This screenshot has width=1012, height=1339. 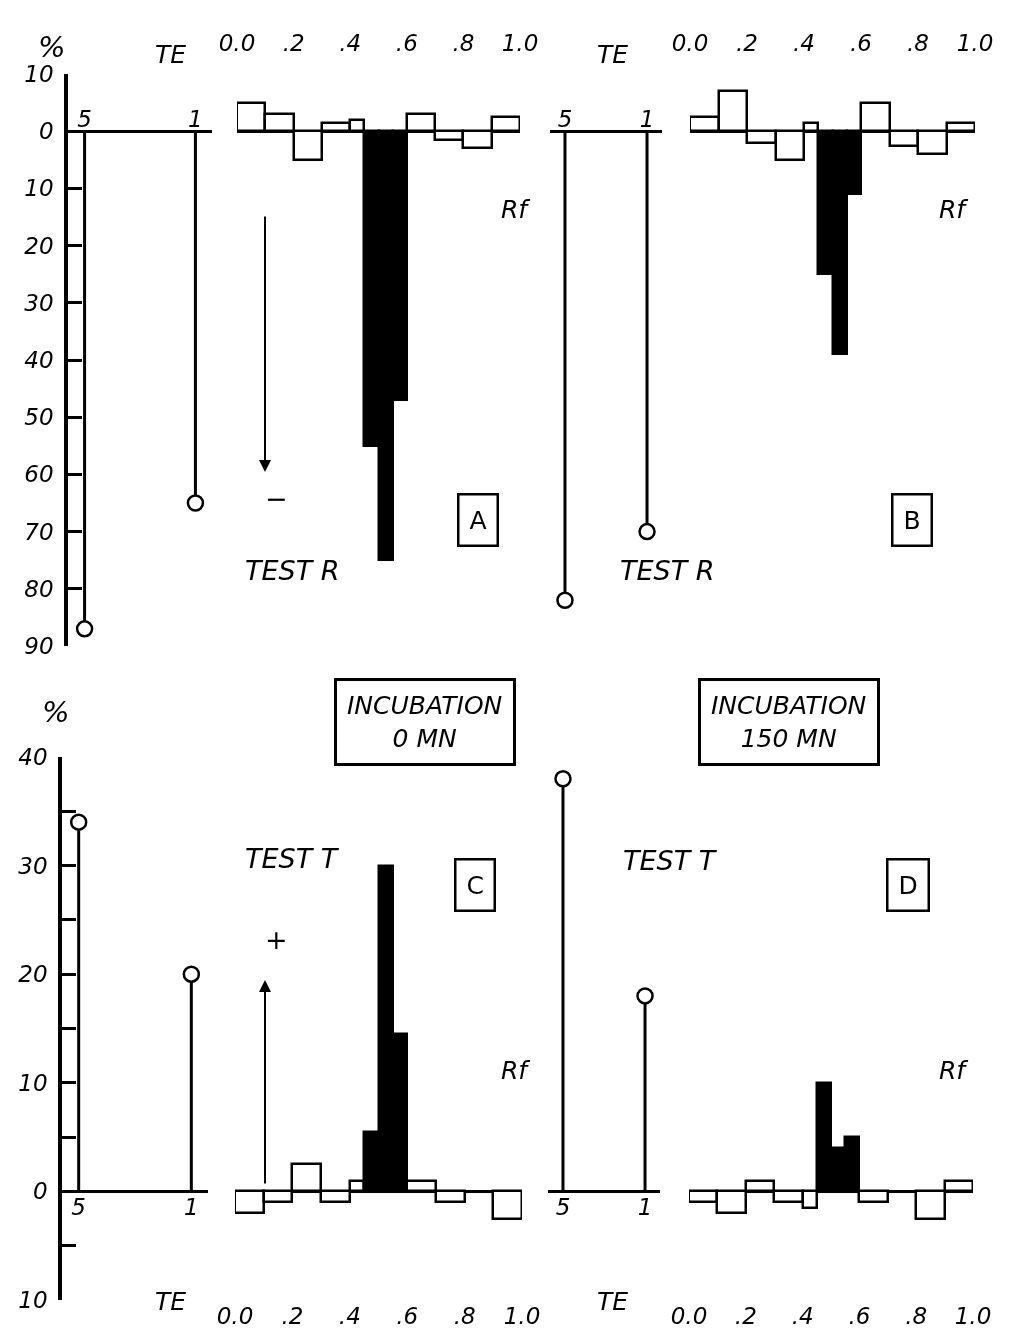 What do you see at coordinates (276, 498) in the screenshot?
I see `annotation: −` at bounding box center [276, 498].